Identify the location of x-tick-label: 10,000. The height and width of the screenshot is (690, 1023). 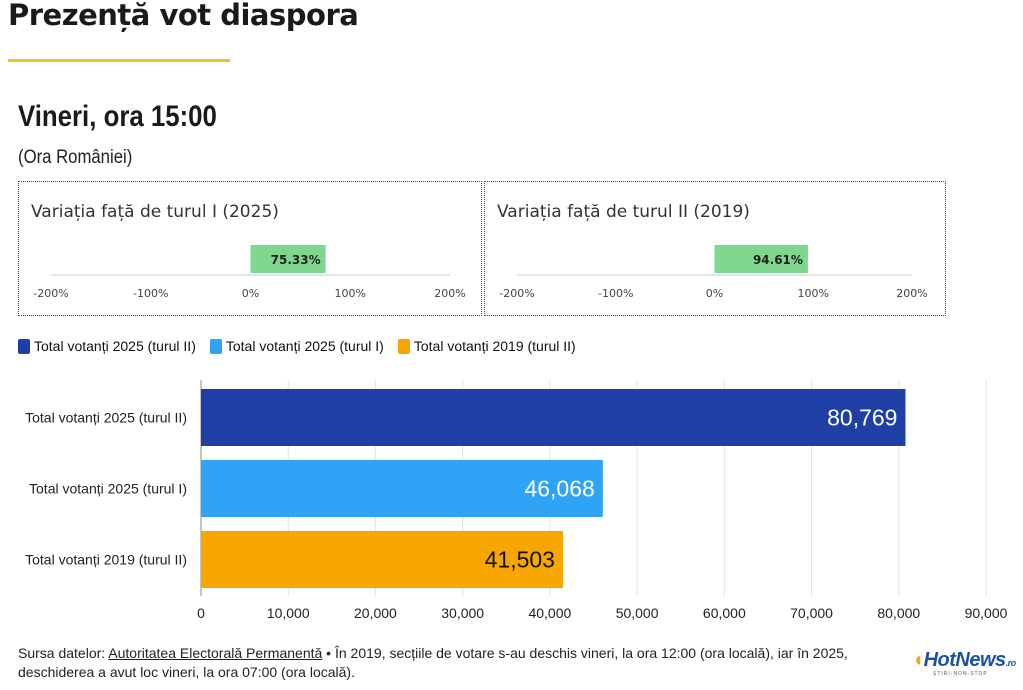
(288, 613).